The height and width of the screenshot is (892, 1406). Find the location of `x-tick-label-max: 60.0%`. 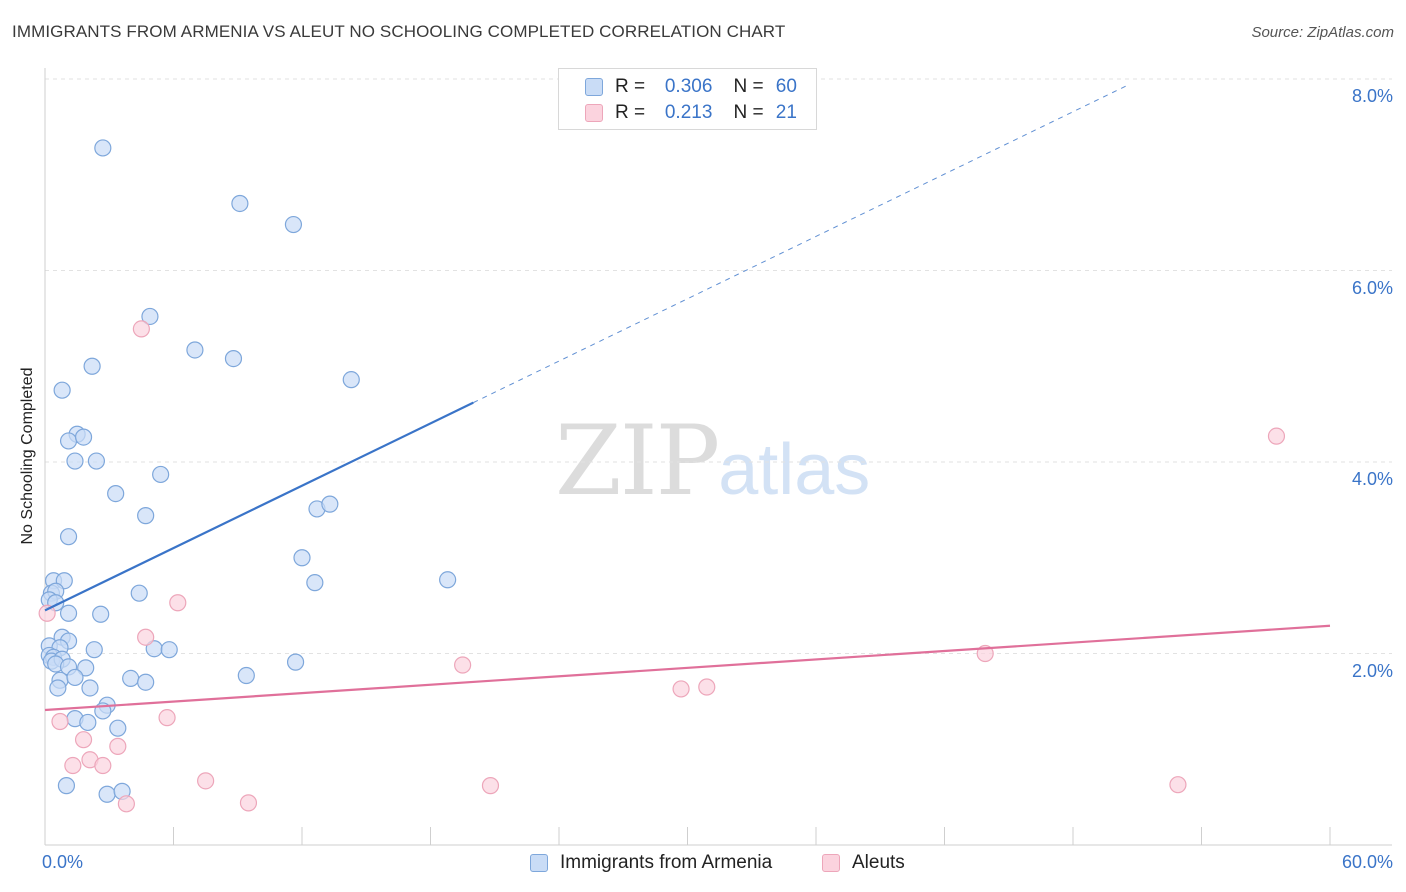

x-tick-label-max: 60.0% is located at coordinates (1367, 862).